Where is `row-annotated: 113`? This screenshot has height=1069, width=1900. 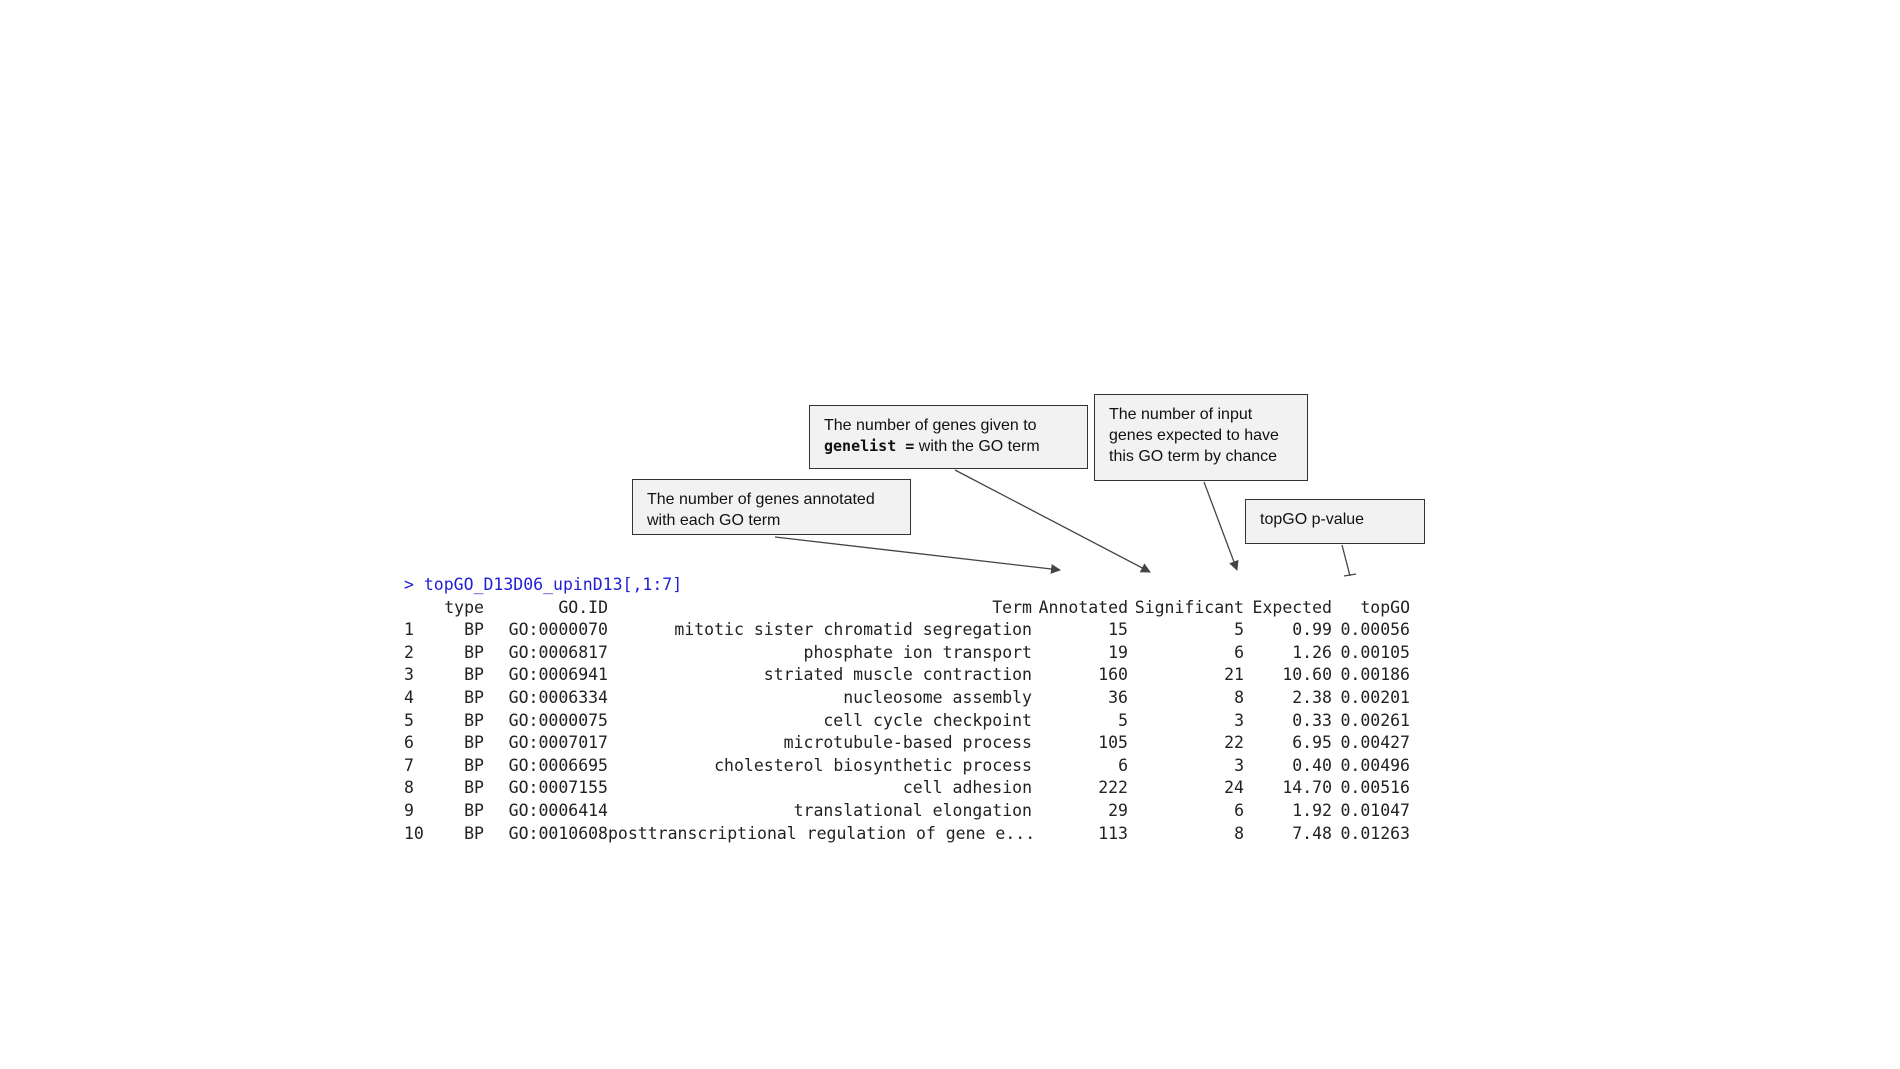
row-annotated: 113 is located at coordinates (1113, 833).